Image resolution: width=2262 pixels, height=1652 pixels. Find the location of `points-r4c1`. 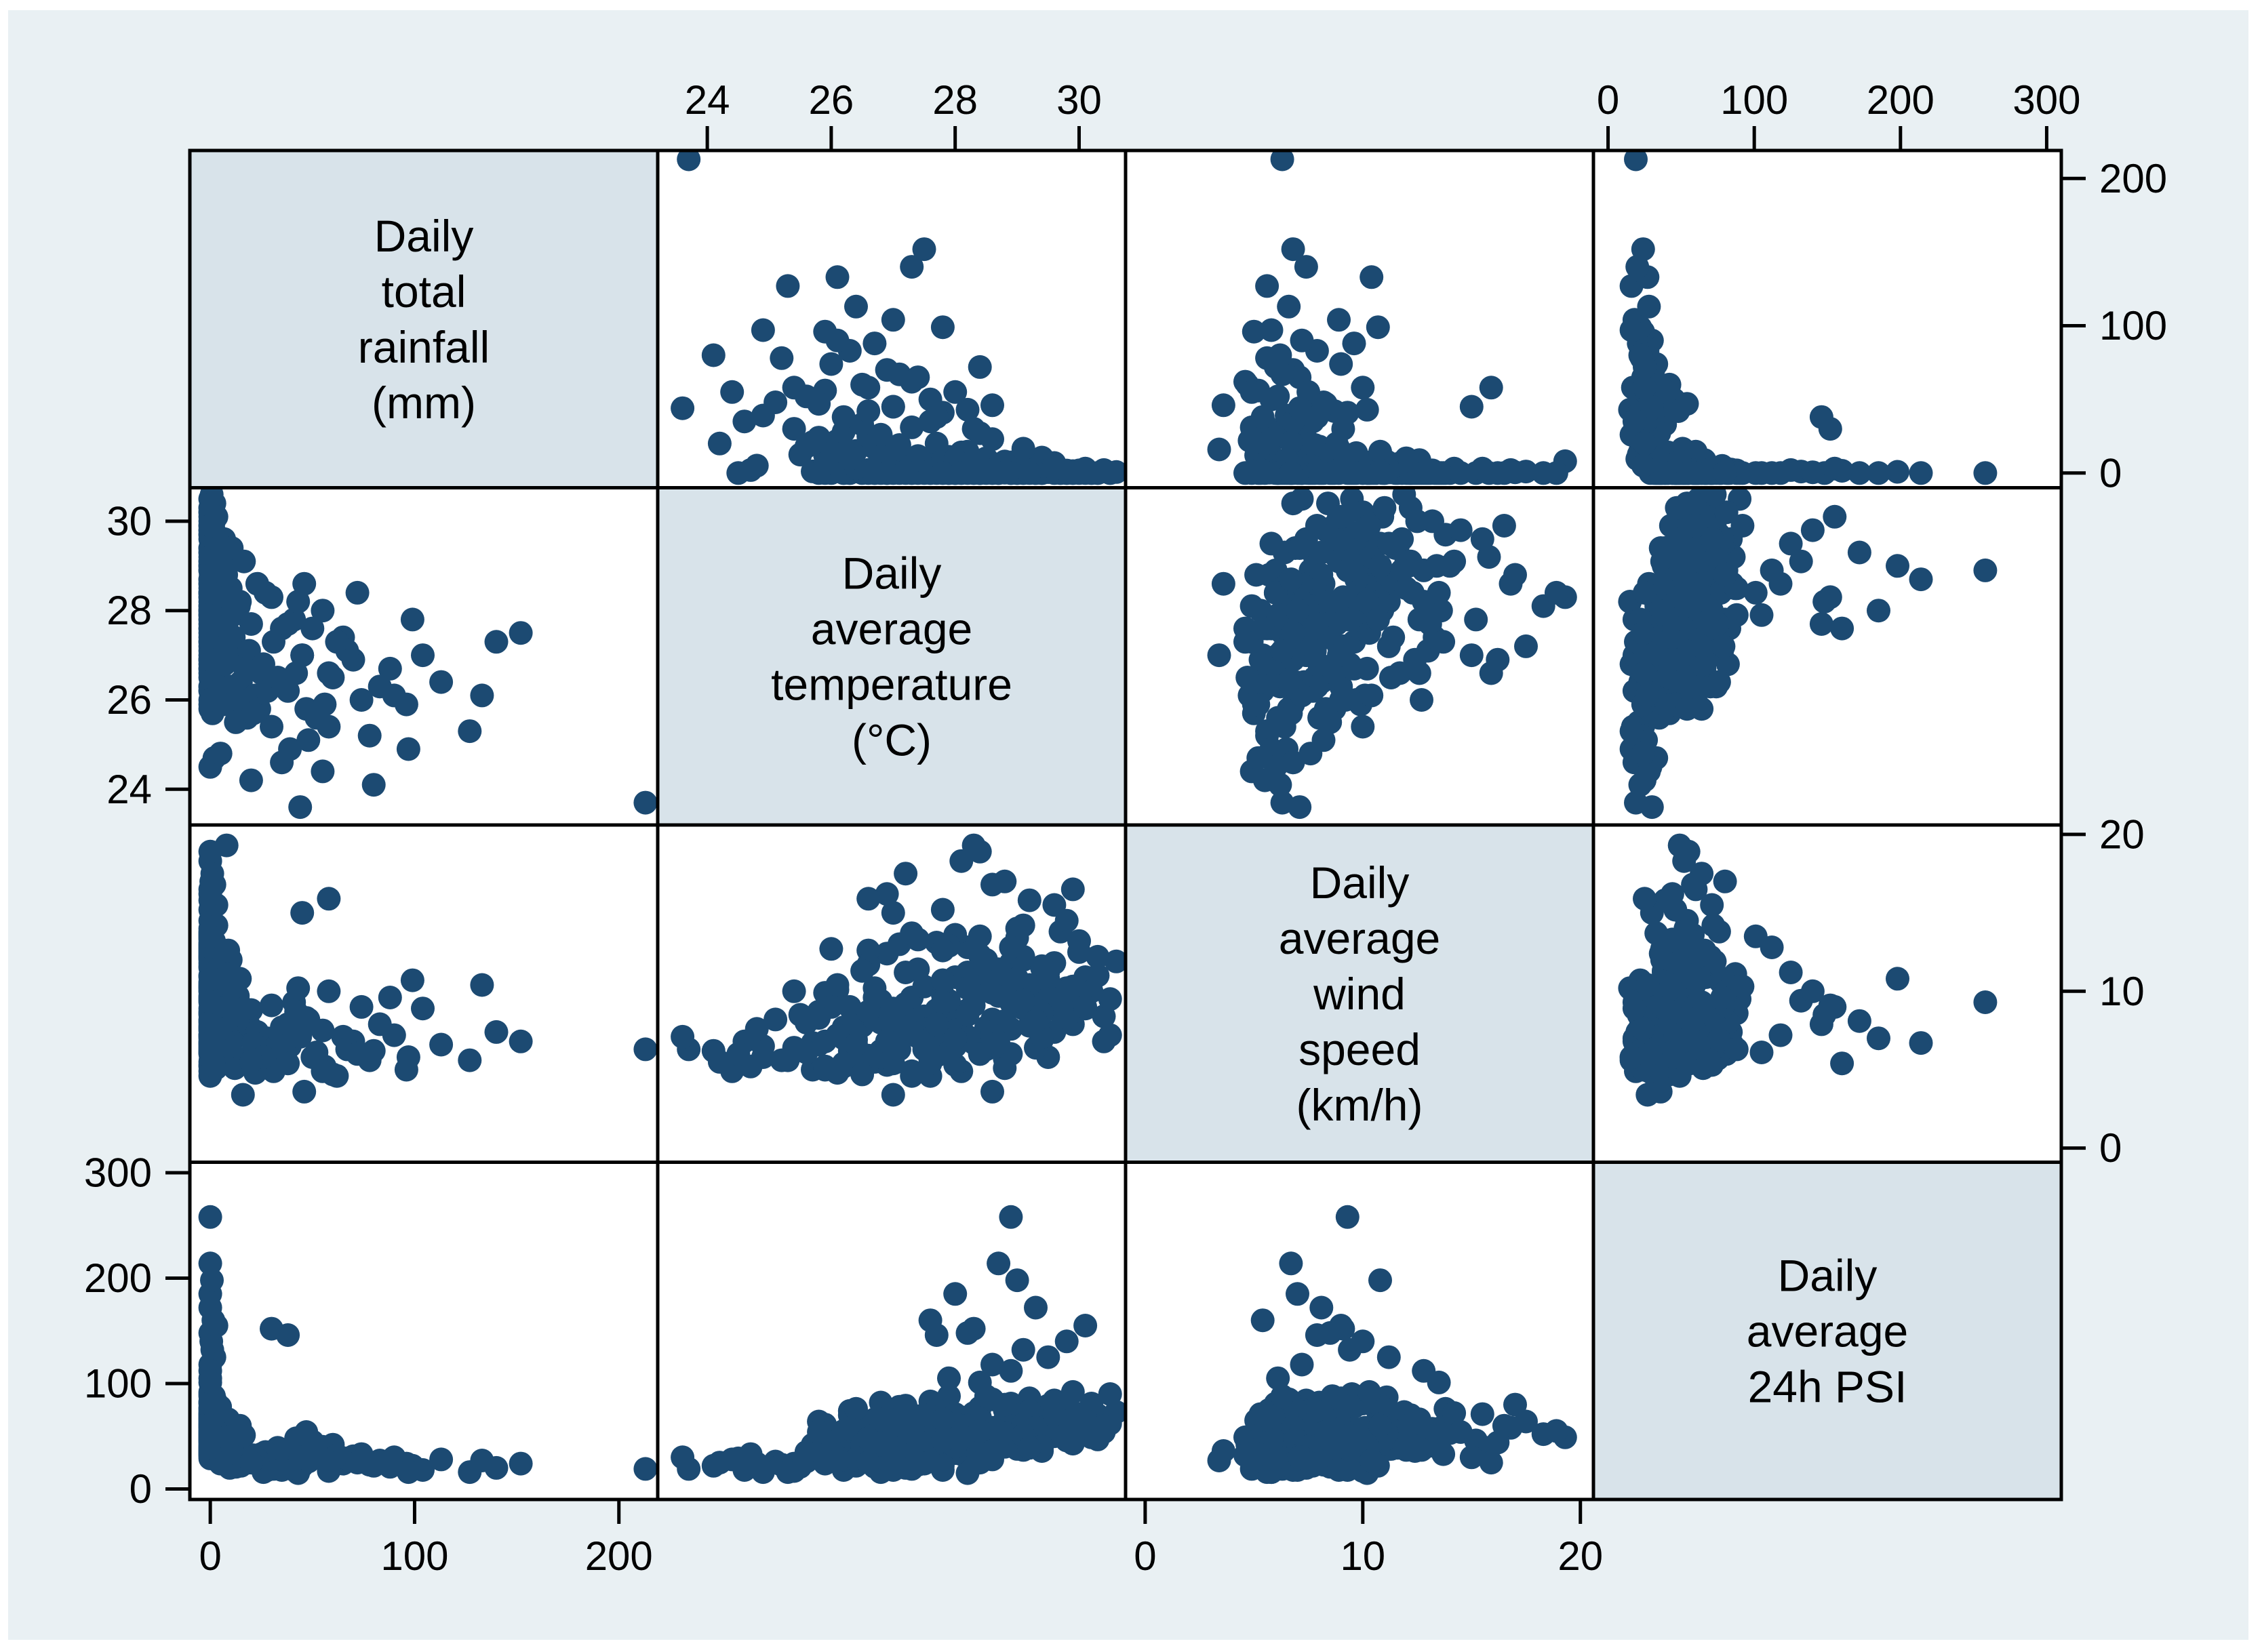

points-r4c1 is located at coordinates (428, 1345).